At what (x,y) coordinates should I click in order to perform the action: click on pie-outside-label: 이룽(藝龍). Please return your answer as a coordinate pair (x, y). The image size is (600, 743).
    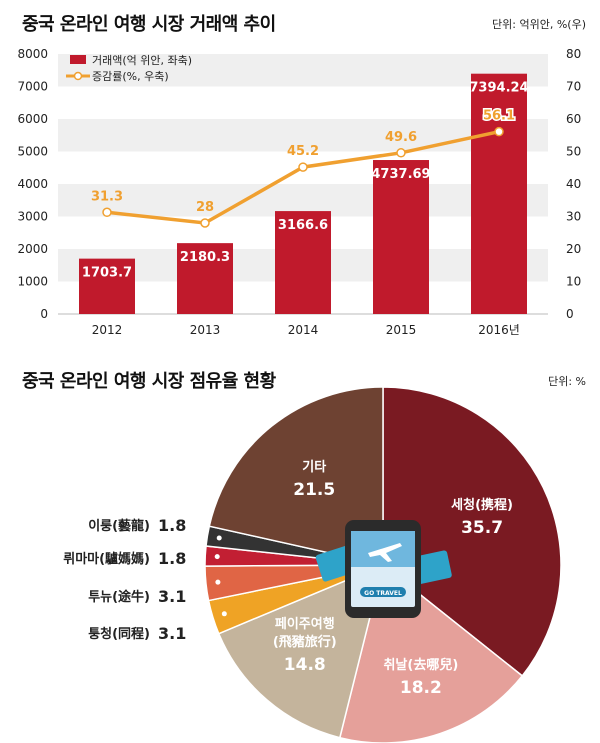
    Looking at the image, I should click on (119, 526).